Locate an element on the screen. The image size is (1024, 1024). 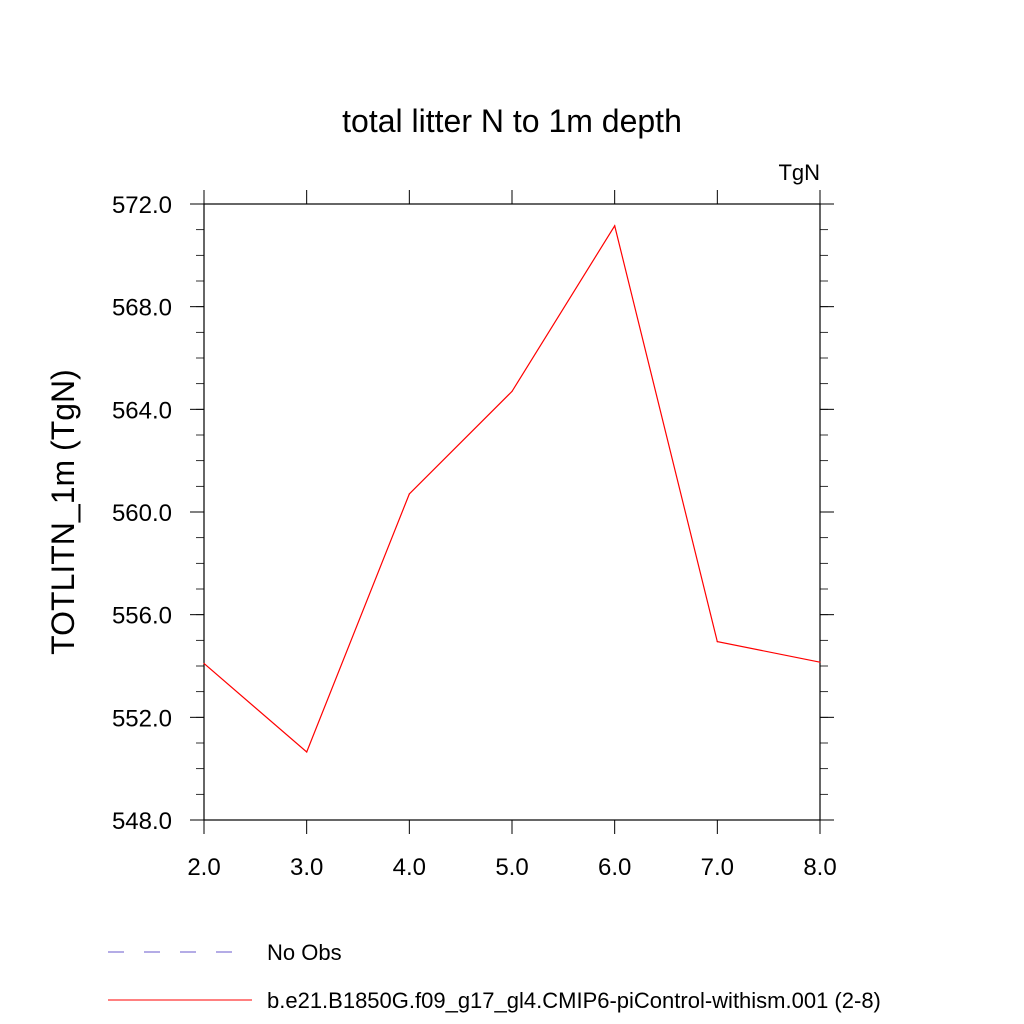
x-tick-label: 2.0 is located at coordinates (203, 867).